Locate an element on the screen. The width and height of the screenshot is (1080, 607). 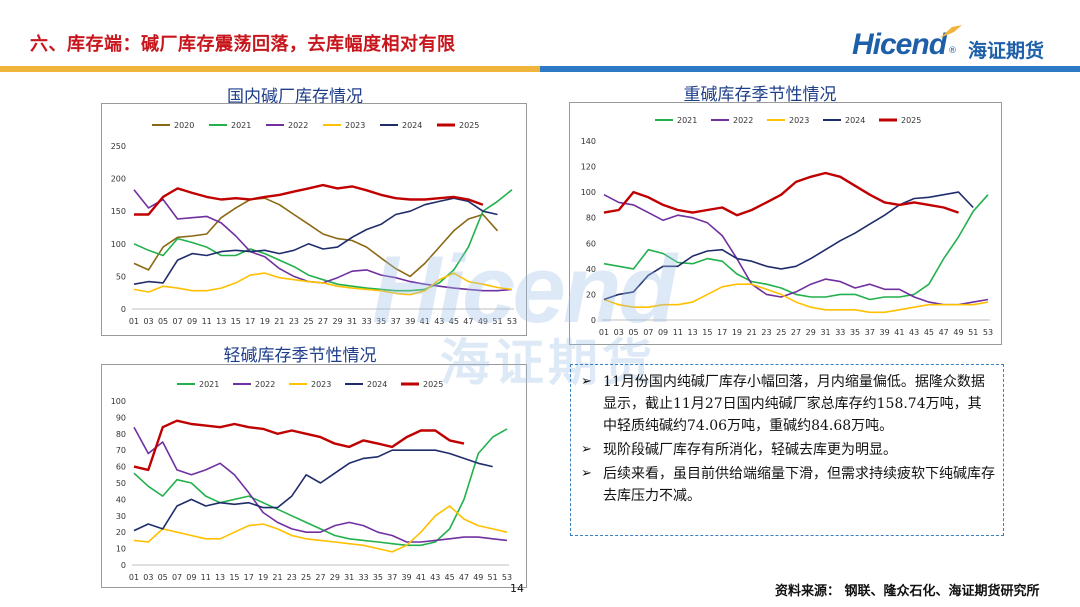
chart2-title: 重碱库存季节性情况 is located at coordinates (760, 95).